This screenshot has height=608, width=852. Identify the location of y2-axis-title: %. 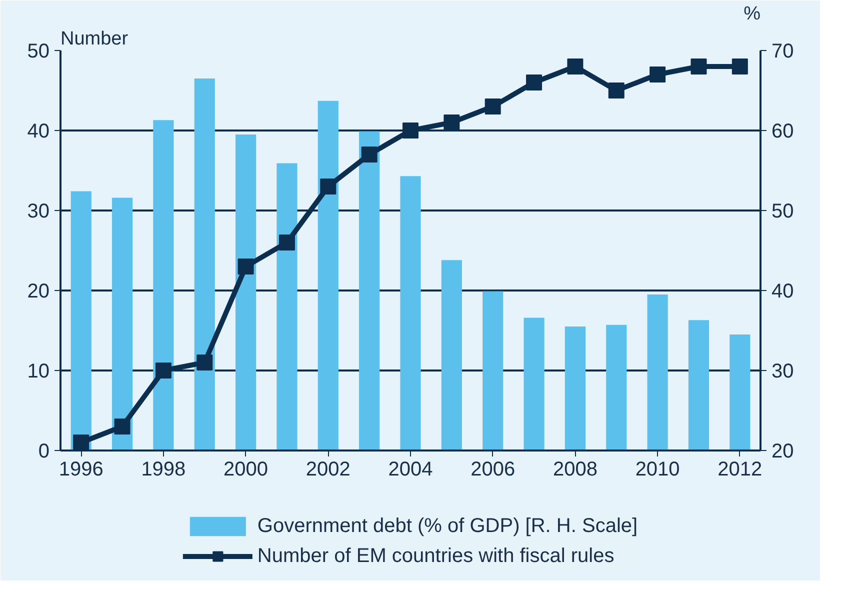
(752, 14).